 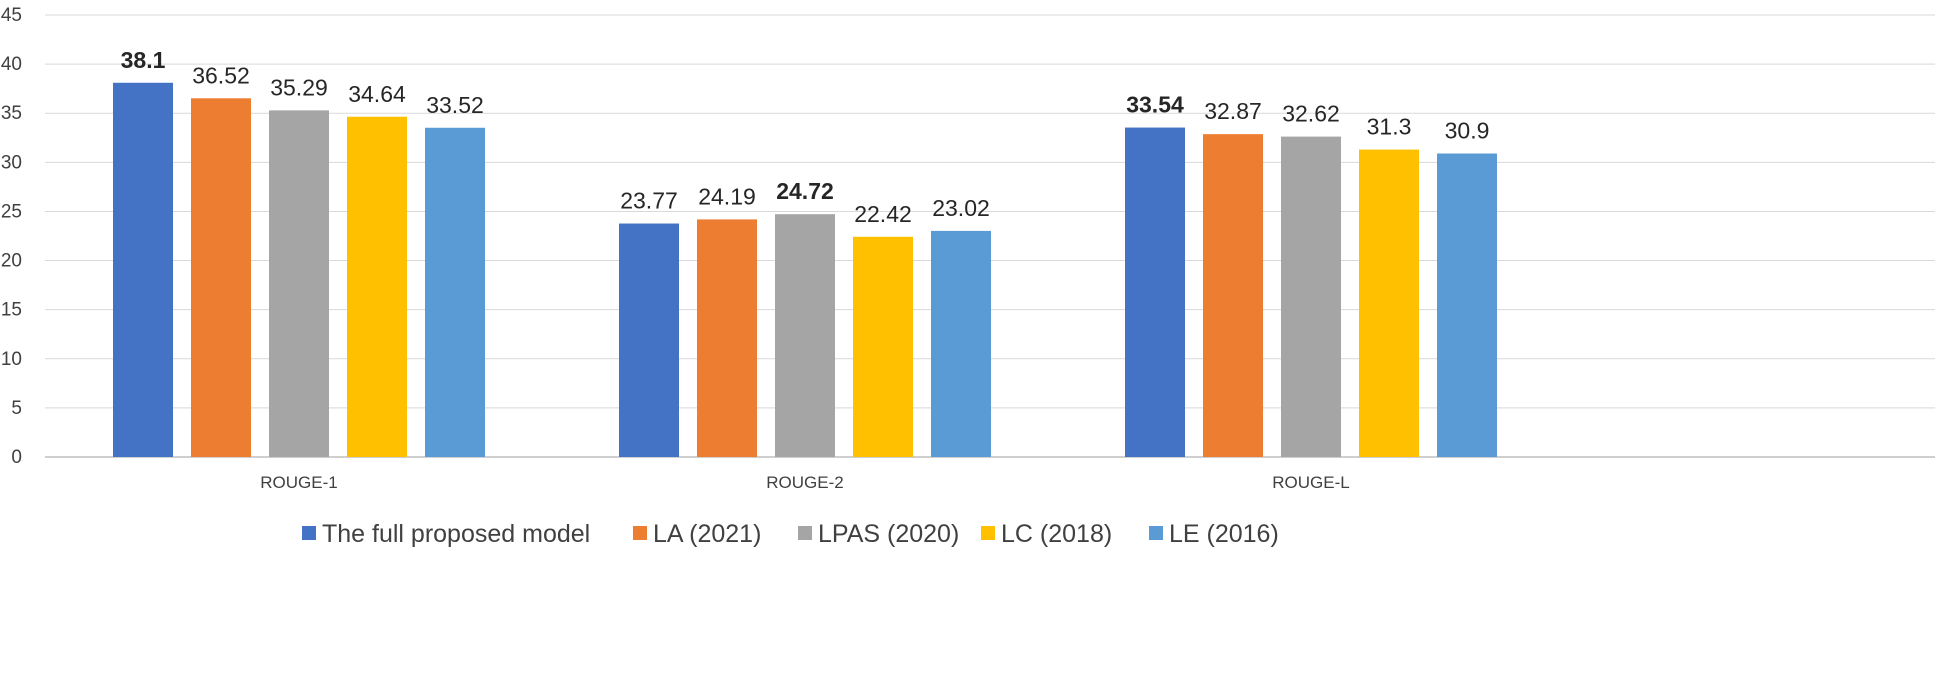 I want to click on data-label: 24.19, so click(x=727, y=196).